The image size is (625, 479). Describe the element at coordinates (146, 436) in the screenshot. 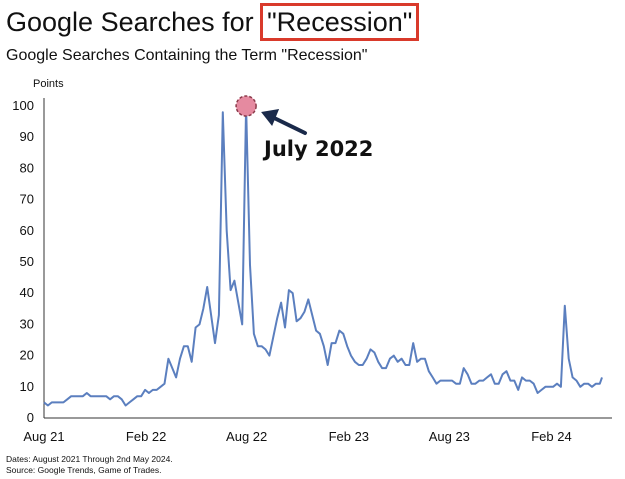

I see `x-tick-label: Feb 22` at that location.